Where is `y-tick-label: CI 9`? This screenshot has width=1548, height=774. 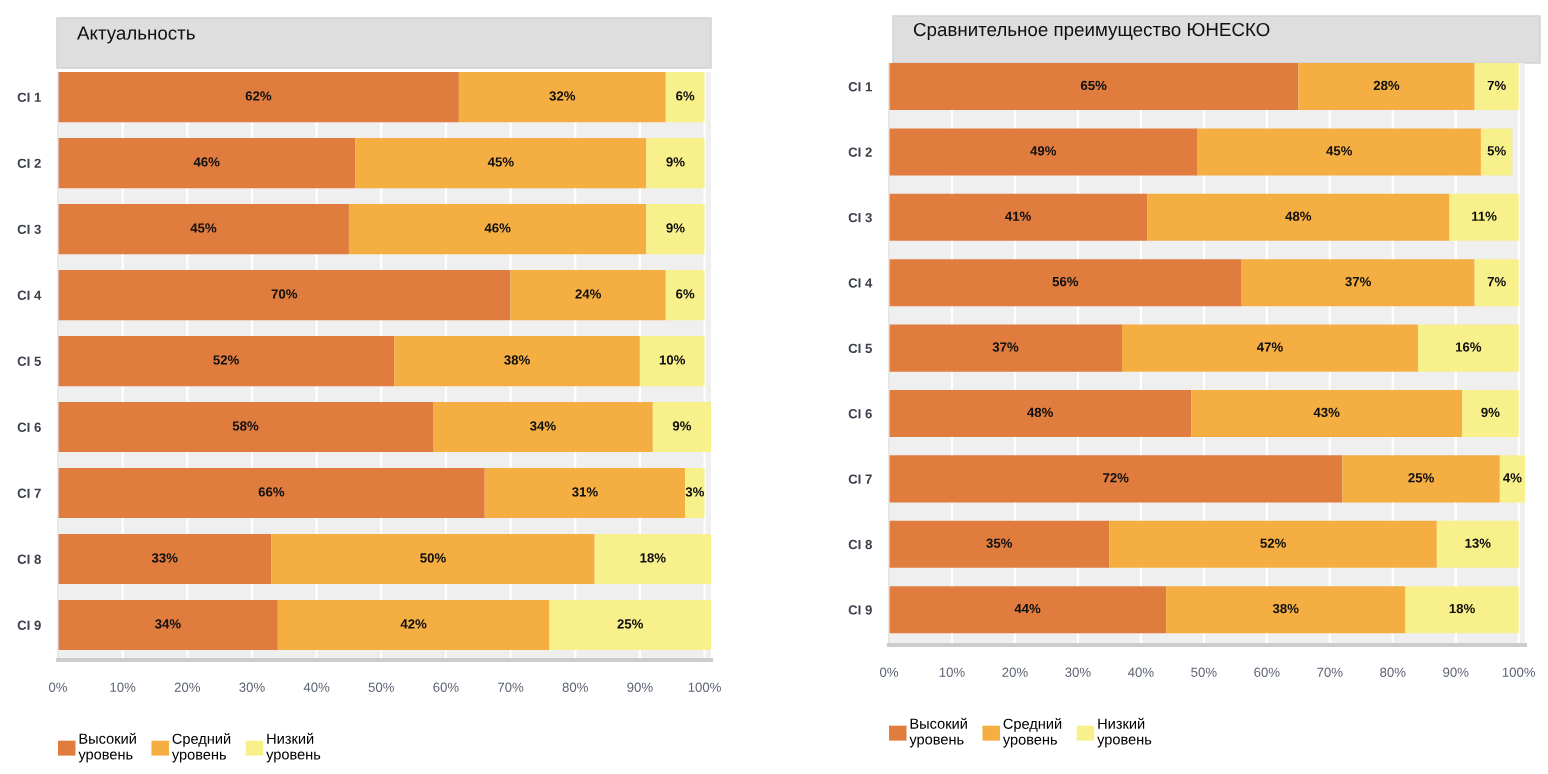 y-tick-label: CI 9 is located at coordinates (860, 610).